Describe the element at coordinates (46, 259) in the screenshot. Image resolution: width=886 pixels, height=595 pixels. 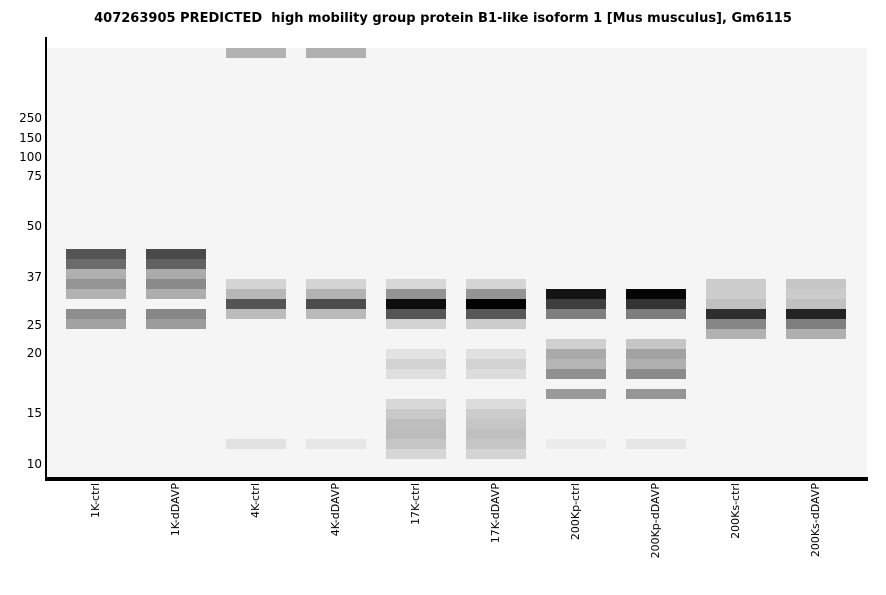
I see `left-spine` at that location.